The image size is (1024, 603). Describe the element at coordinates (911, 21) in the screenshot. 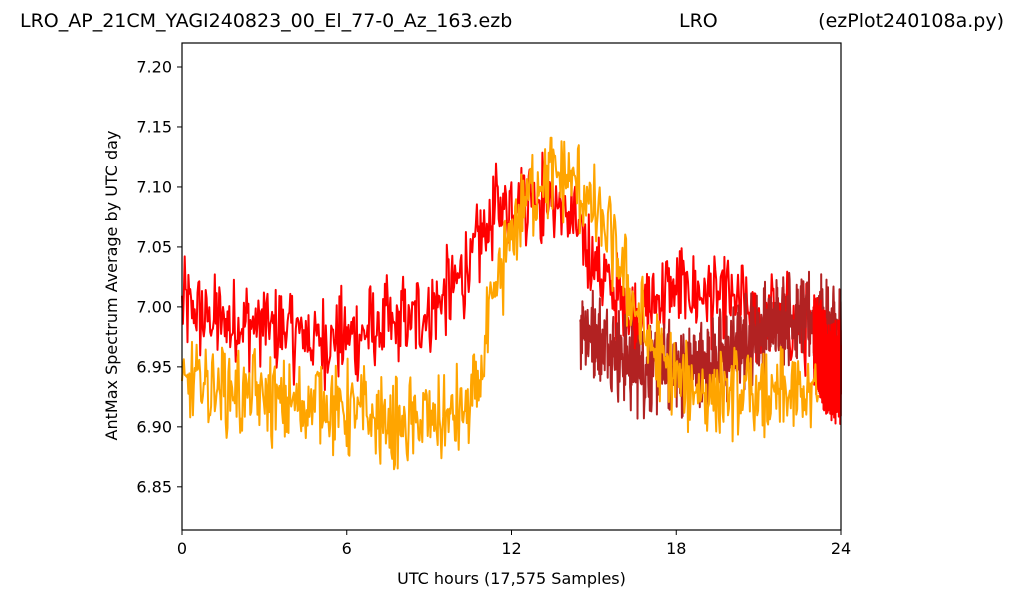

I see `script-label: (ezPlot240108a.py)` at that location.